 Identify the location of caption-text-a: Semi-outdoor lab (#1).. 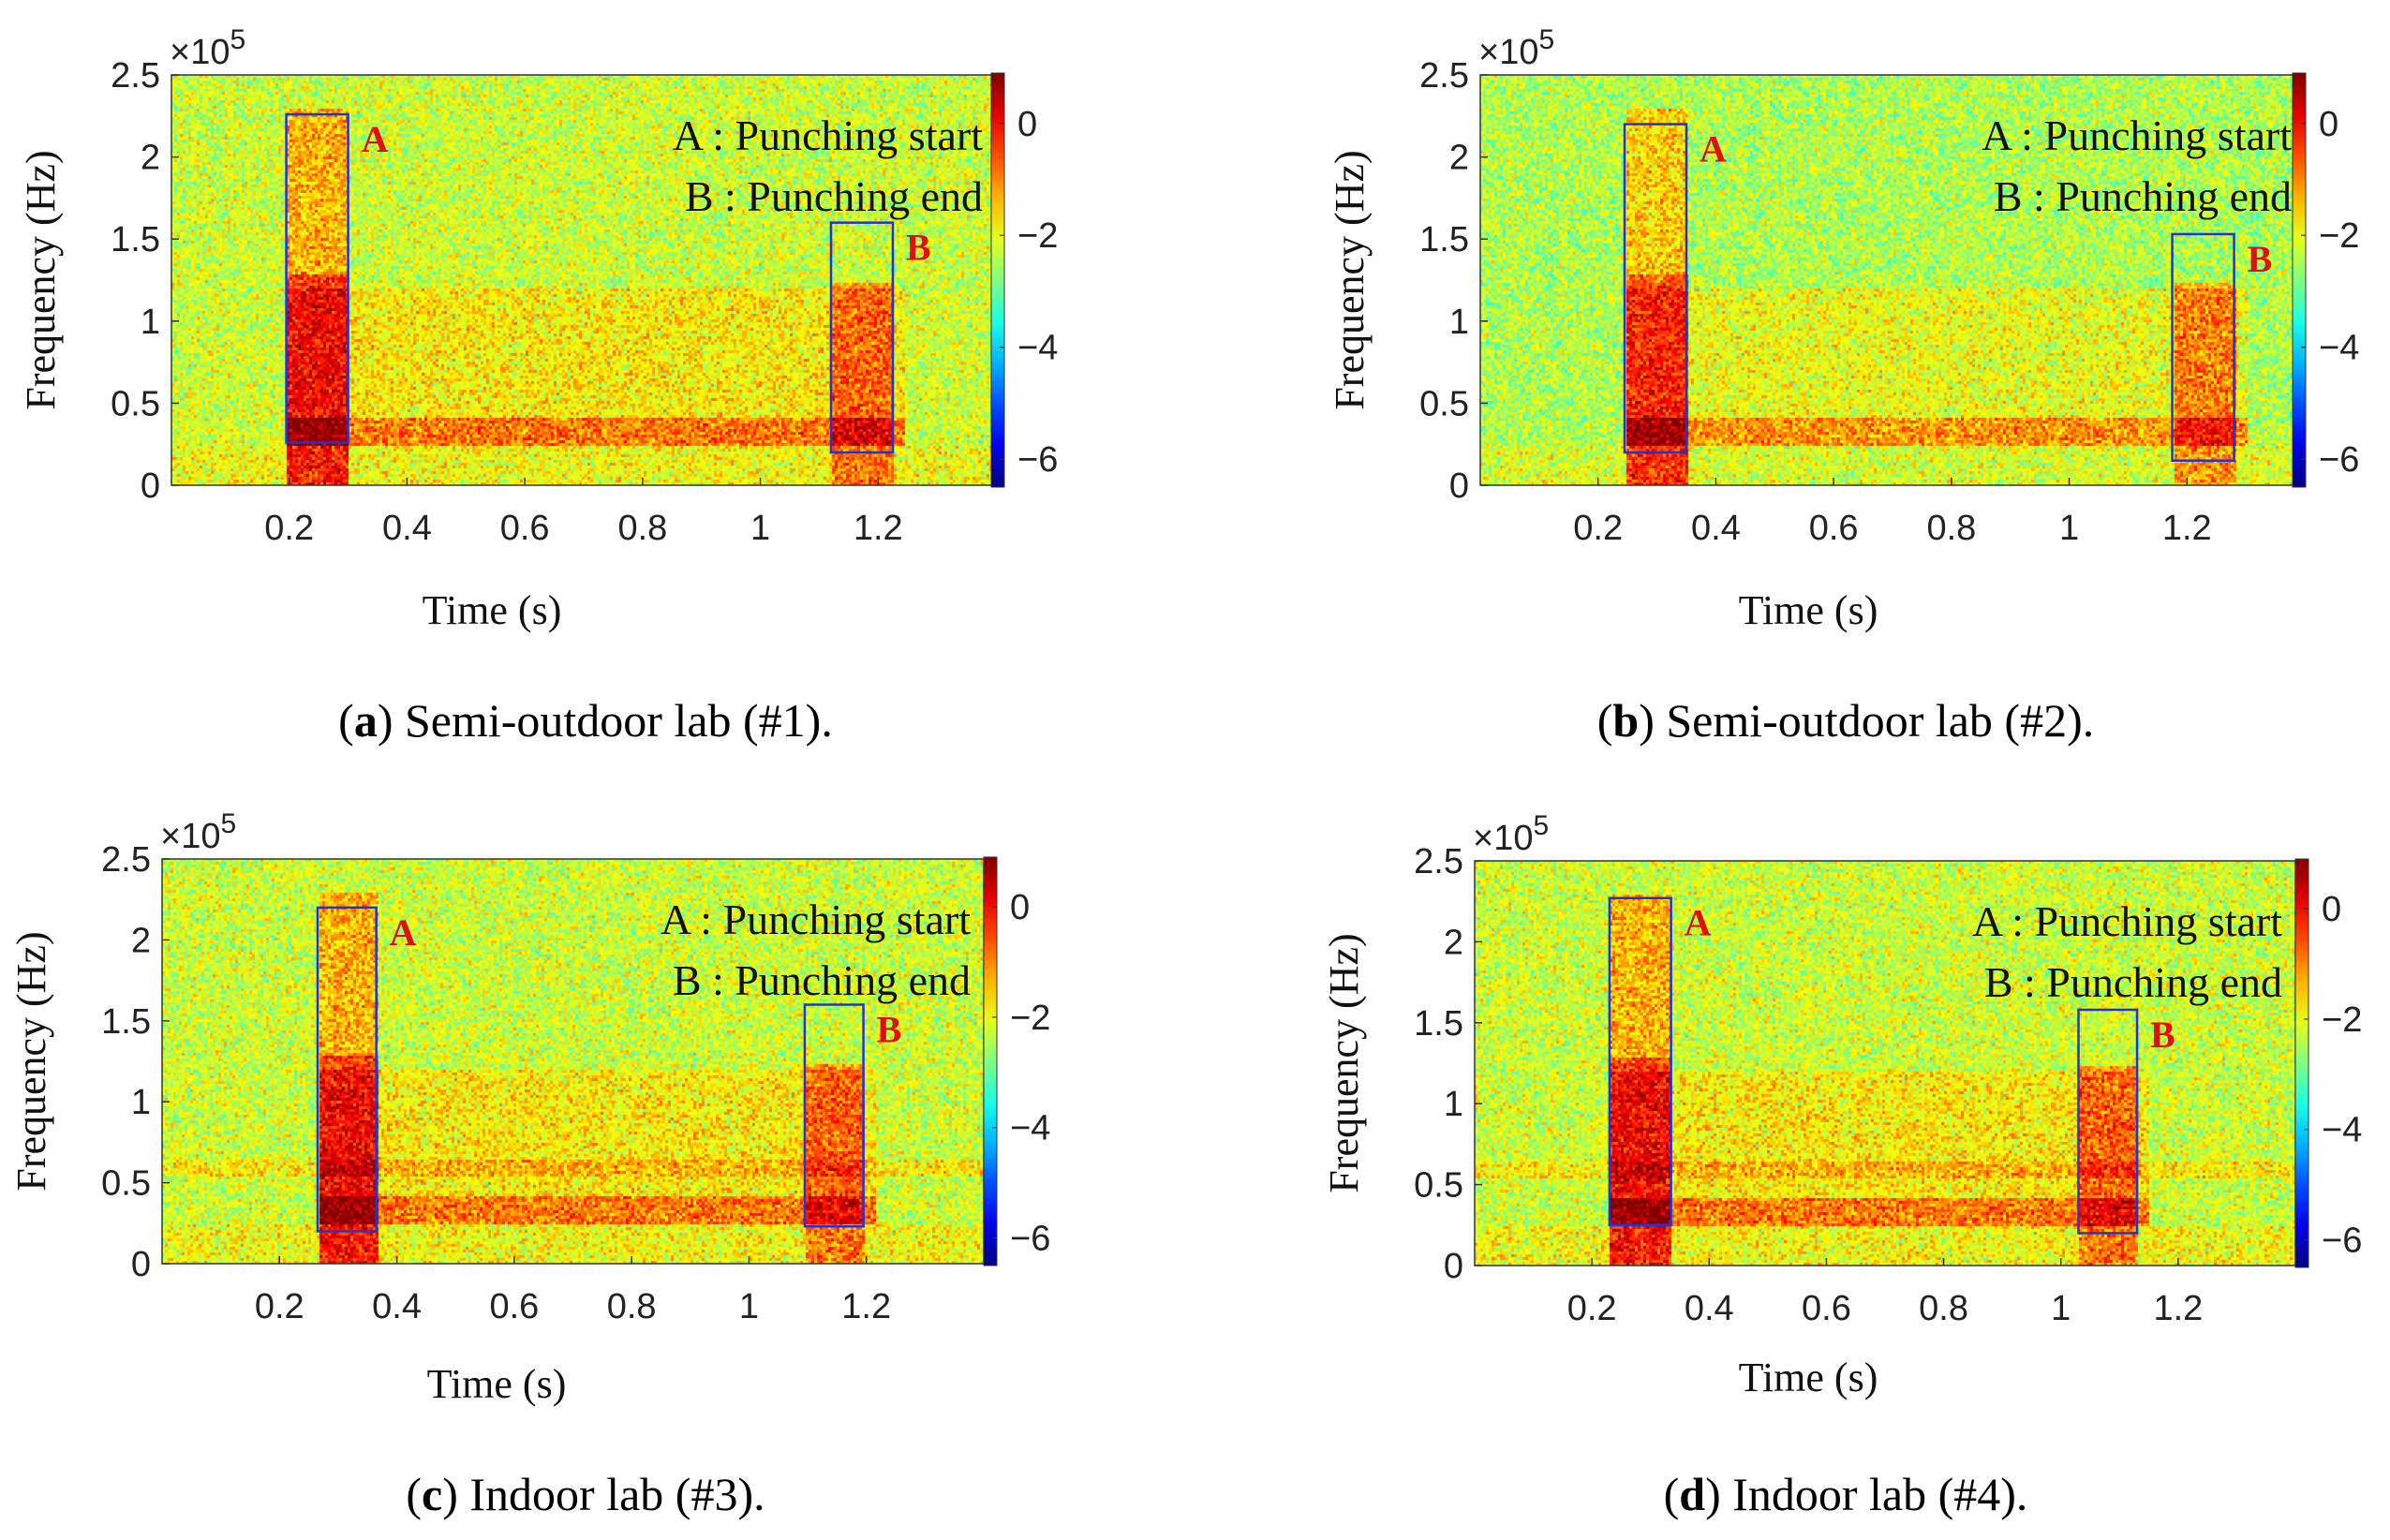
(618, 720).